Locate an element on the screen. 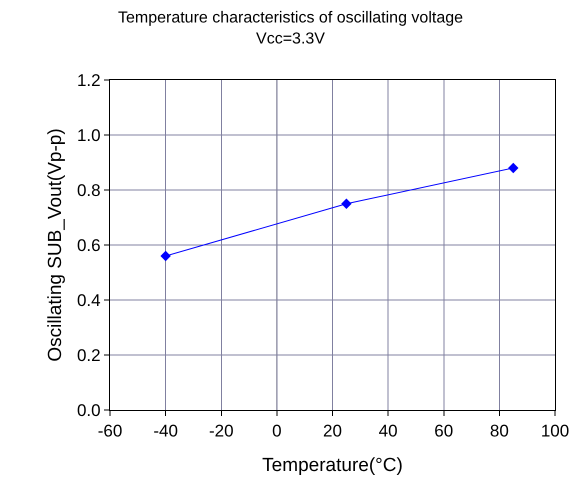  x-tick-label: 100 is located at coordinates (555, 430).